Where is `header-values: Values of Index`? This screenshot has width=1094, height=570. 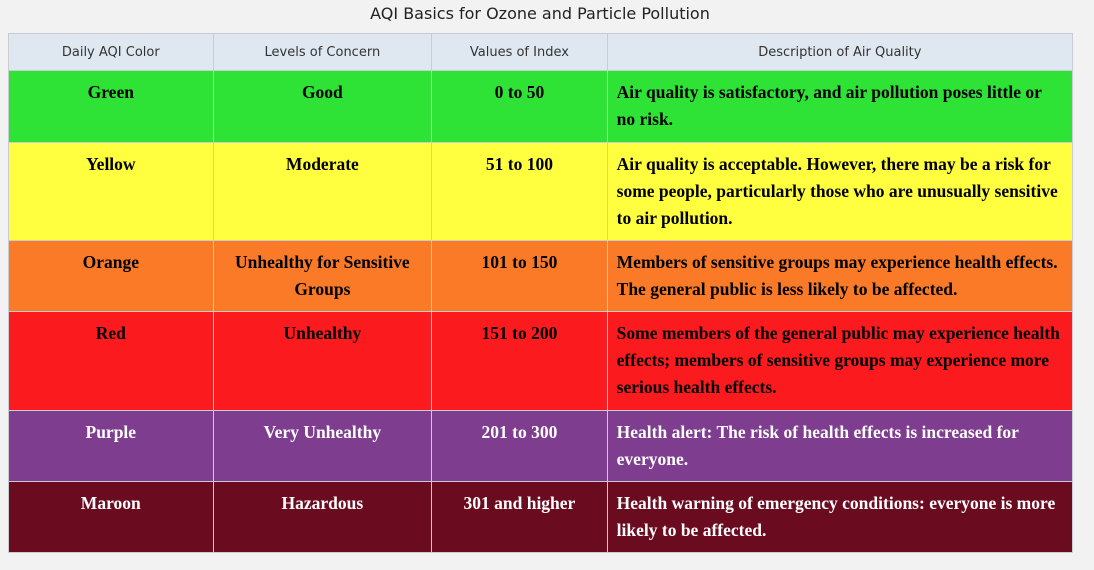
header-values: Values of Index is located at coordinates (519, 52).